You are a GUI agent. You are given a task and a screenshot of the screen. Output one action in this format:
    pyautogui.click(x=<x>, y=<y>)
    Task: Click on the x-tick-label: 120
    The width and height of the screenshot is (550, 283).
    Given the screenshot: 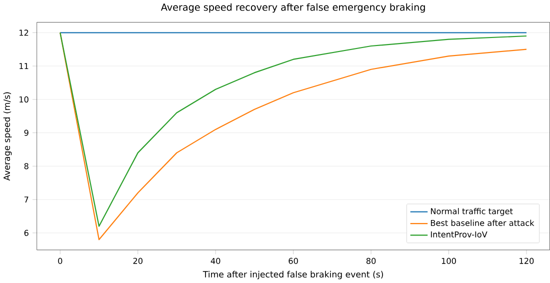 What is the action you would take?
    pyautogui.click(x=527, y=261)
    